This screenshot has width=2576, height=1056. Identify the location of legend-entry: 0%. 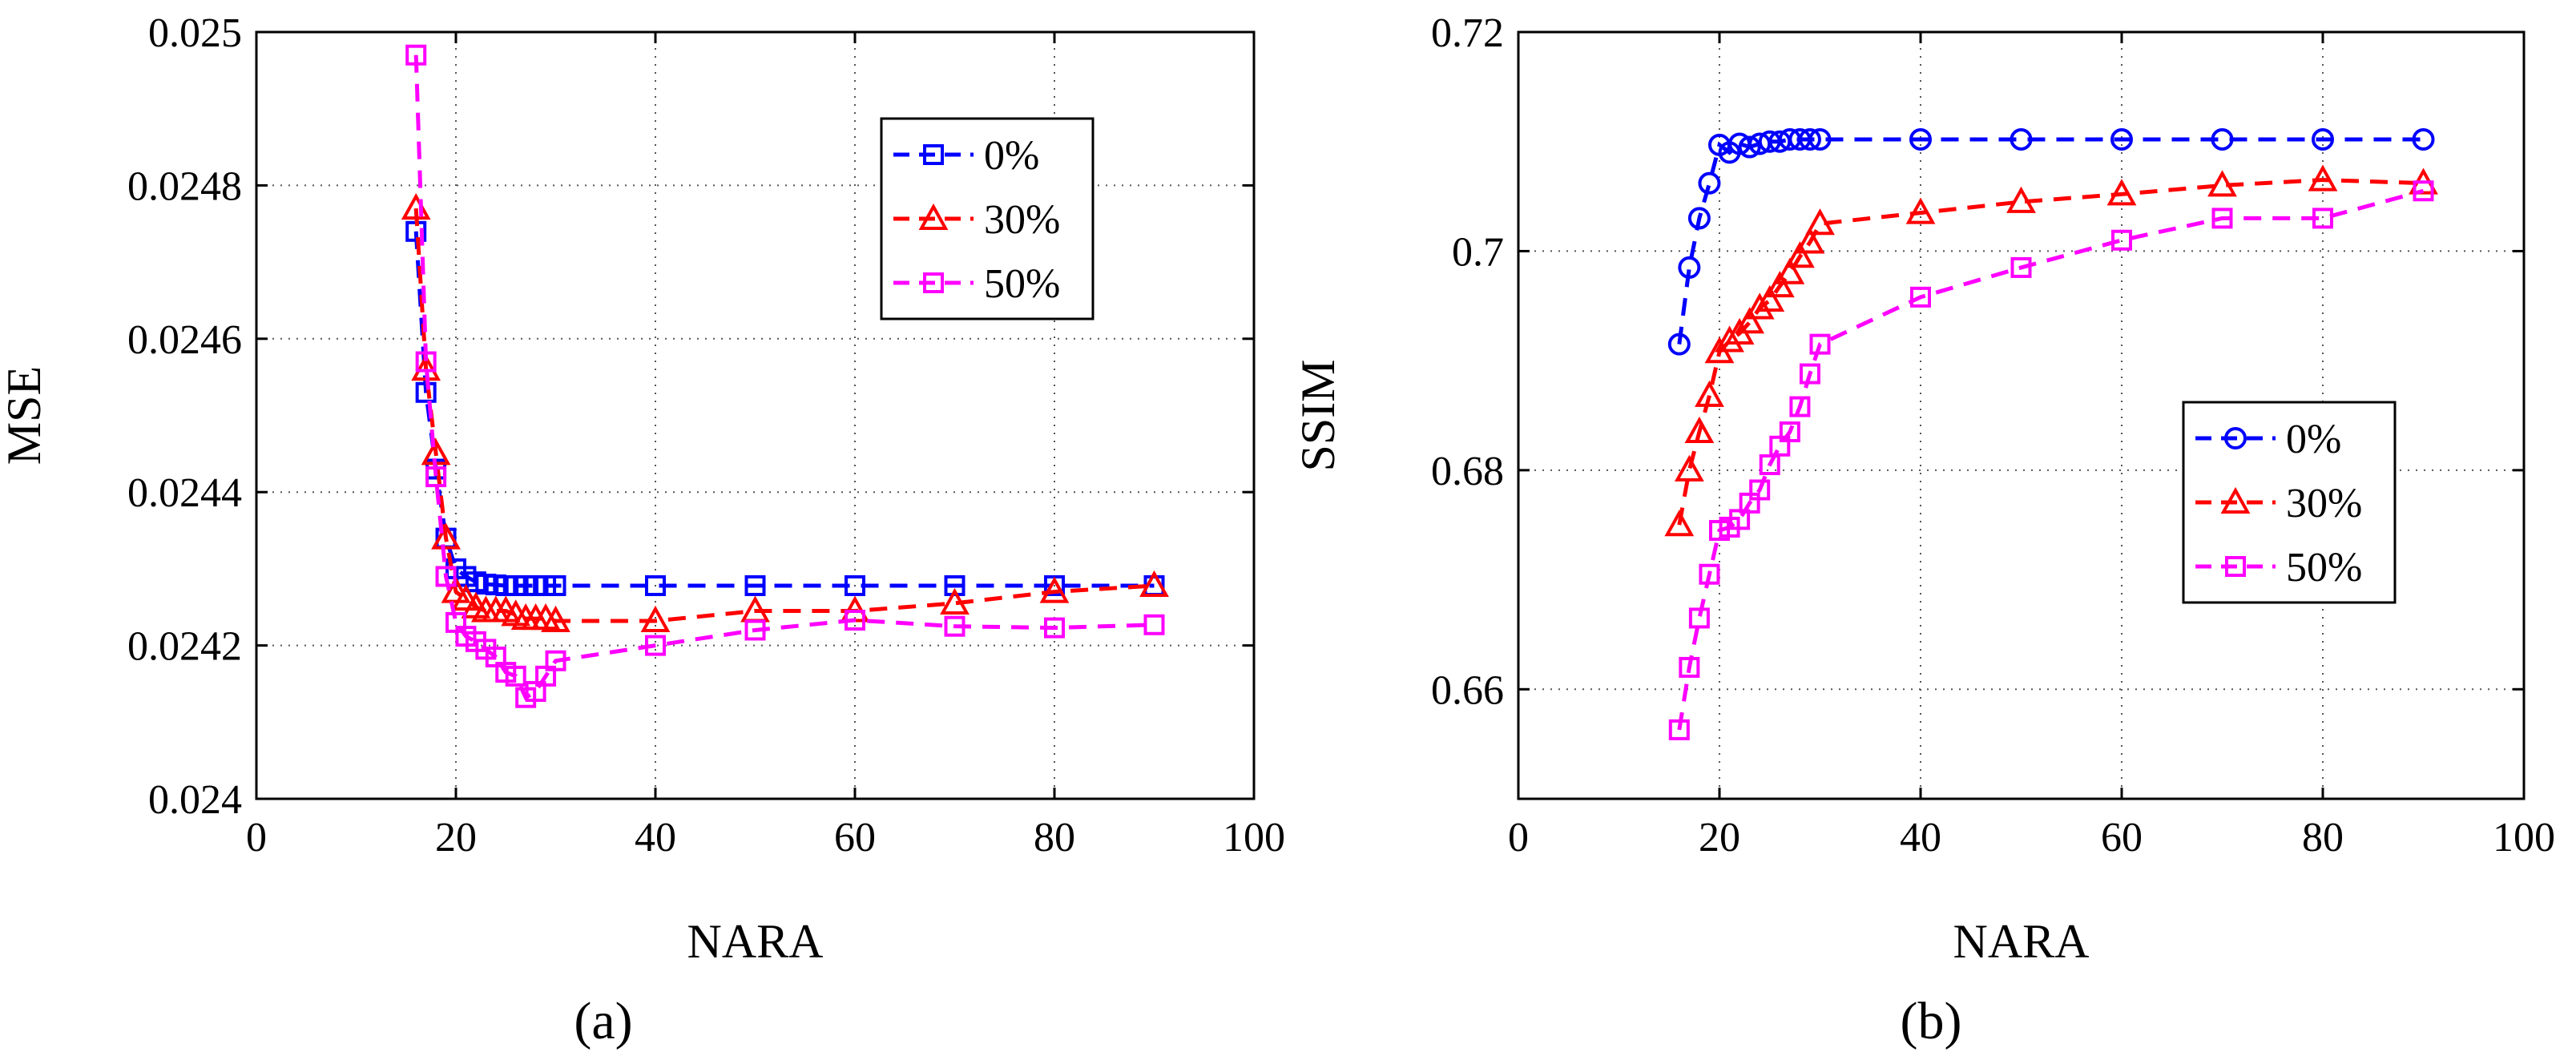
(966, 156).